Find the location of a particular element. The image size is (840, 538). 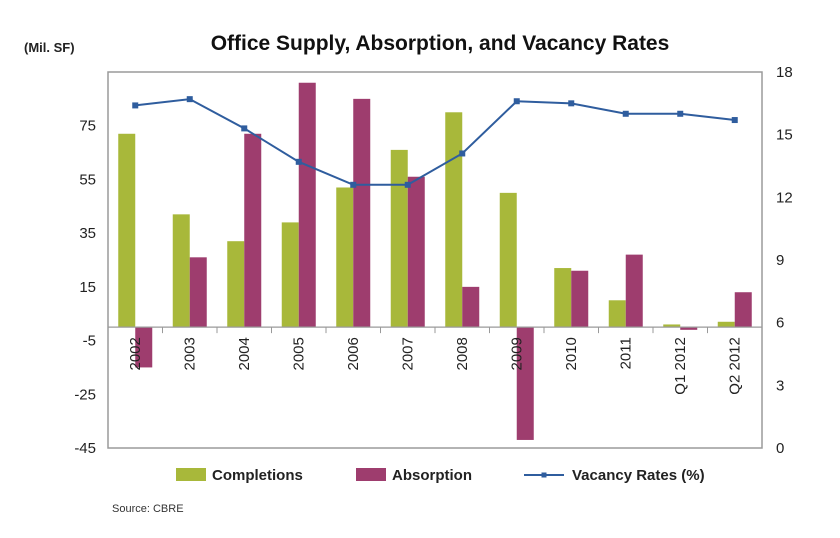

y-left-tick-label: -5 is located at coordinates (89, 341).